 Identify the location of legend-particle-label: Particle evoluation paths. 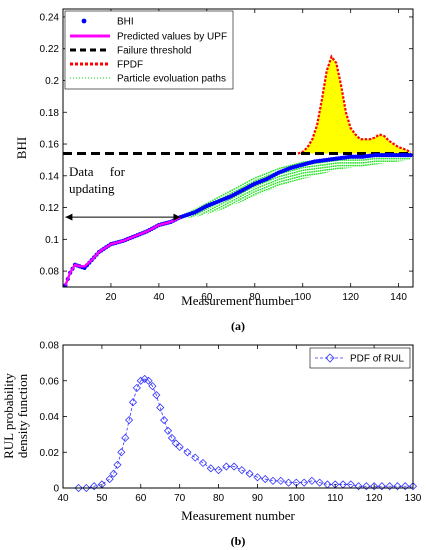
(171, 79).